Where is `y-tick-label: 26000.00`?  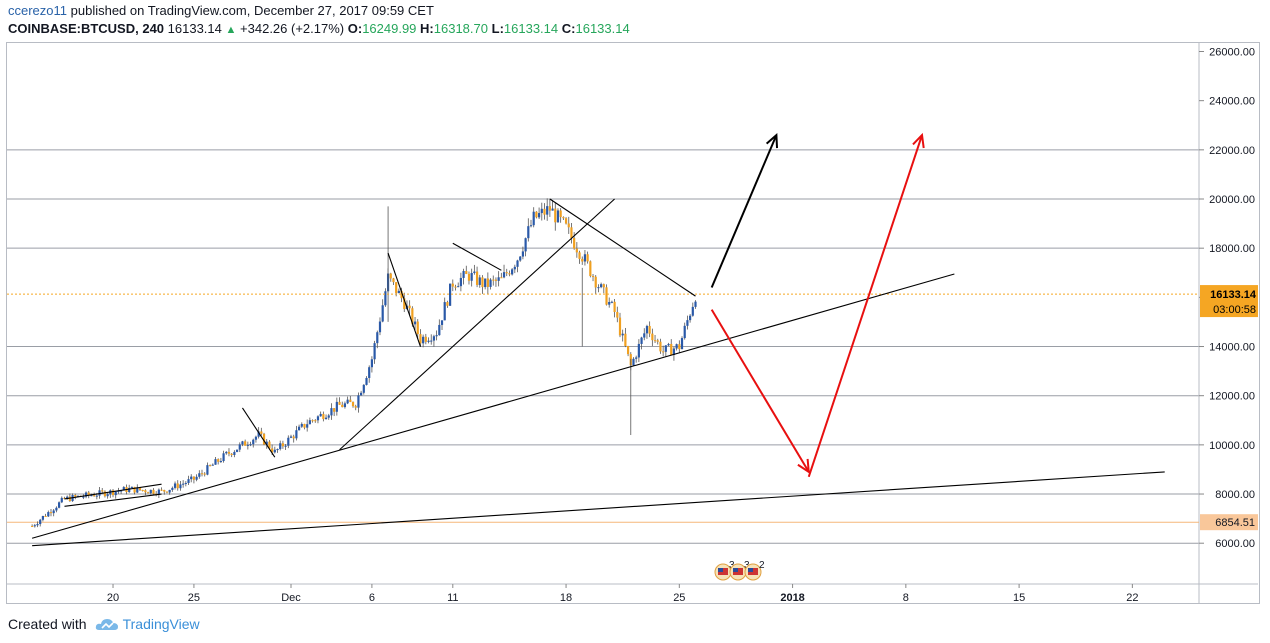 y-tick-label: 26000.00 is located at coordinates (1232, 53).